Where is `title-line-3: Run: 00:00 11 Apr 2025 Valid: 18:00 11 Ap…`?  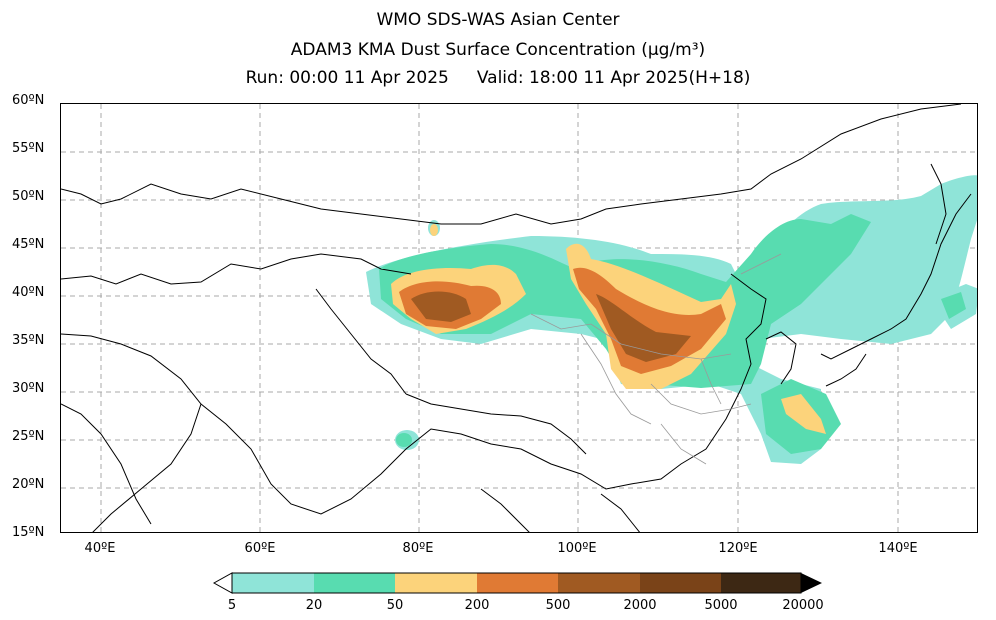 title-line-3: Run: 00:00 11 Apr 2025 Valid: 18:00 11 Ap… is located at coordinates (498, 78).